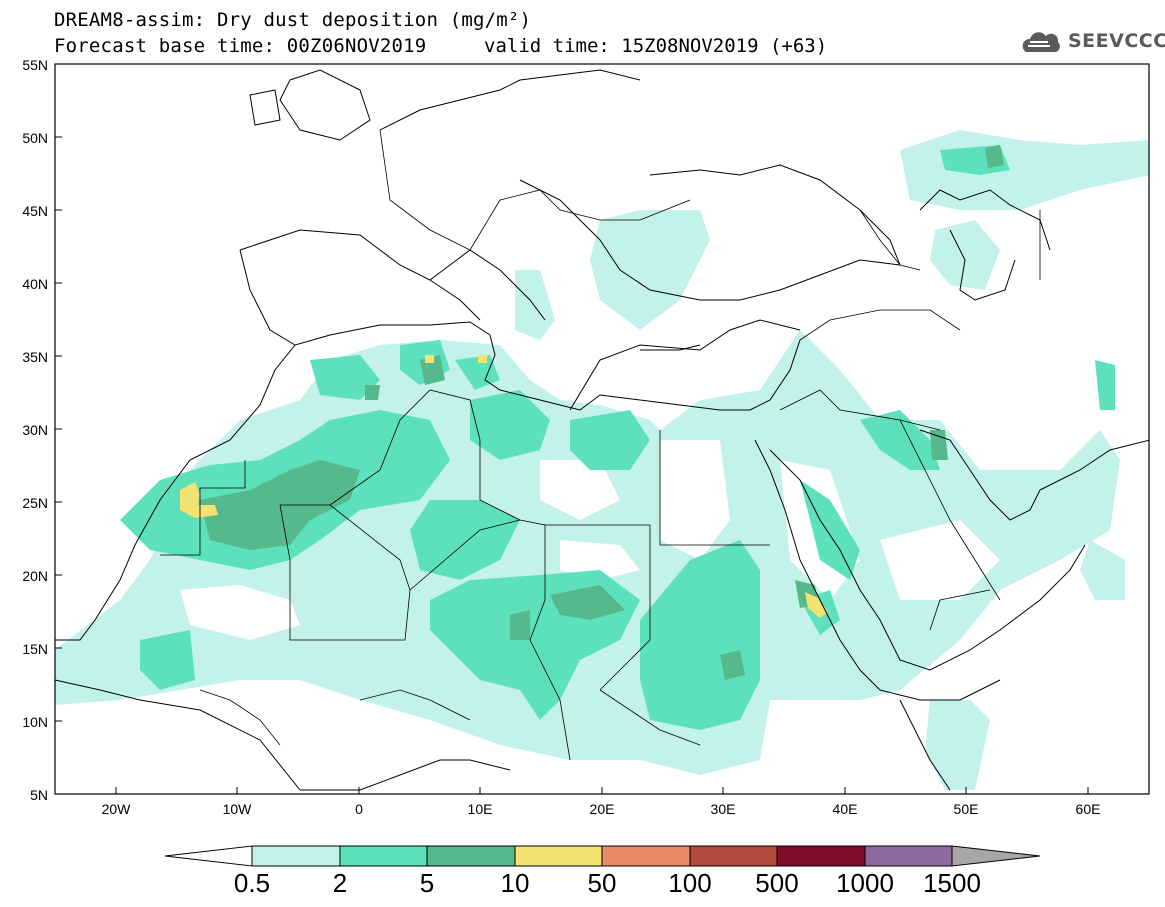 Image resolution: width=1165 pixels, height=907 pixels. Describe the element at coordinates (35, 503) in the screenshot. I see `lat-label: 25N` at that location.